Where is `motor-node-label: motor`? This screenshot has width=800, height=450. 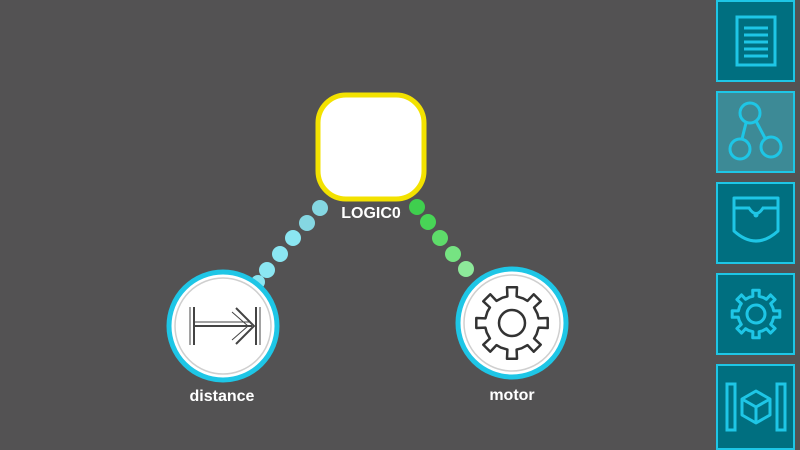
motor-node-label: motor is located at coordinates (512, 395).